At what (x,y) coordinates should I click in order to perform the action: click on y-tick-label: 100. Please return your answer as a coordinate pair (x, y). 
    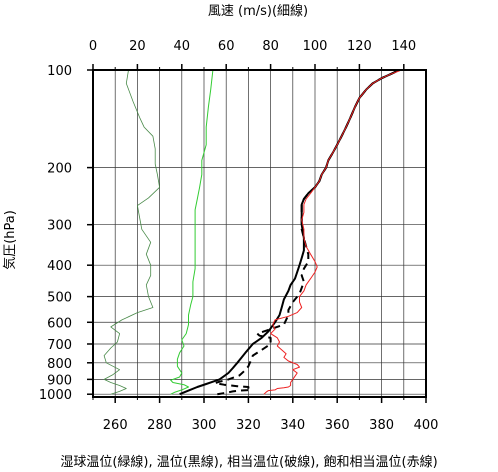
    Looking at the image, I should click on (59, 71).